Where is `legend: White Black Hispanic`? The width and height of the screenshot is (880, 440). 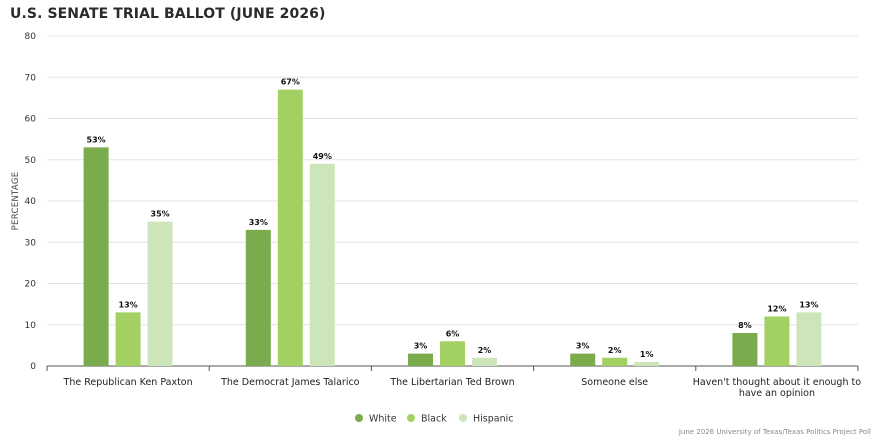 legend: White Black Hispanic is located at coordinates (434, 419).